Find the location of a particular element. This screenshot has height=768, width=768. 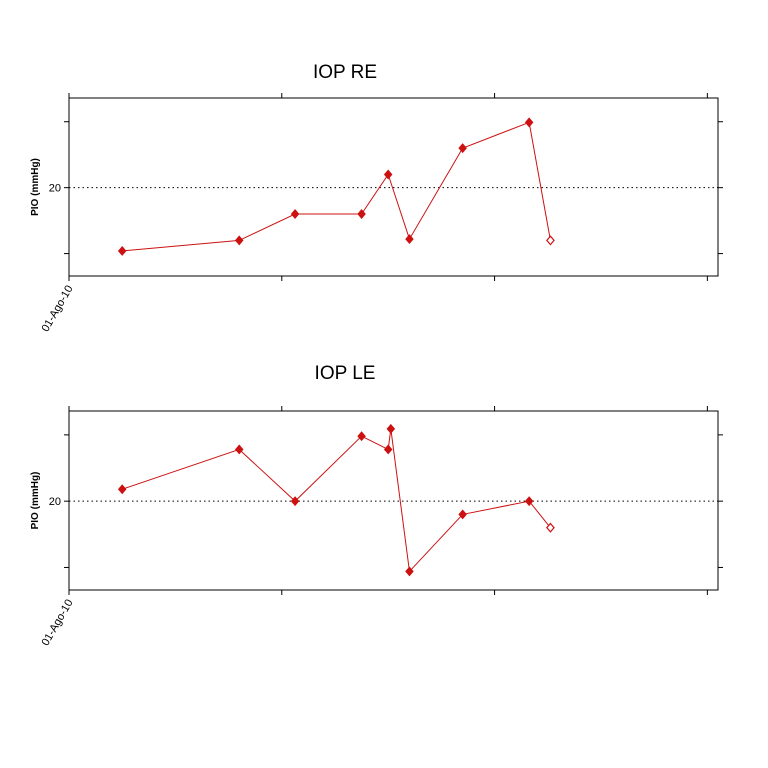

chart-title-re: IOP RE is located at coordinates (345, 72).